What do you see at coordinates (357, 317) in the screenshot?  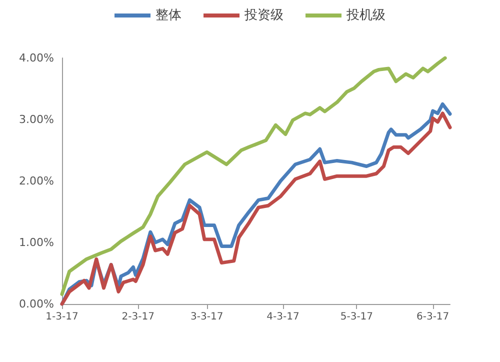 I see `x-tick-label: 5-3-17` at bounding box center [357, 317].